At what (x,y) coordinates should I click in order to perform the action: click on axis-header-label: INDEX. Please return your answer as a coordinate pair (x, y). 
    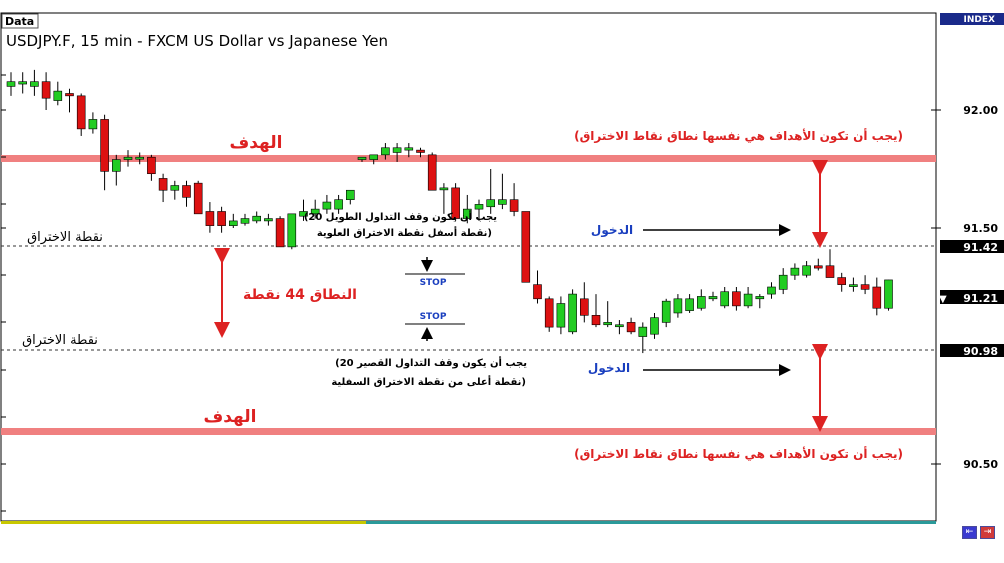
    Looking at the image, I should click on (979, 20).